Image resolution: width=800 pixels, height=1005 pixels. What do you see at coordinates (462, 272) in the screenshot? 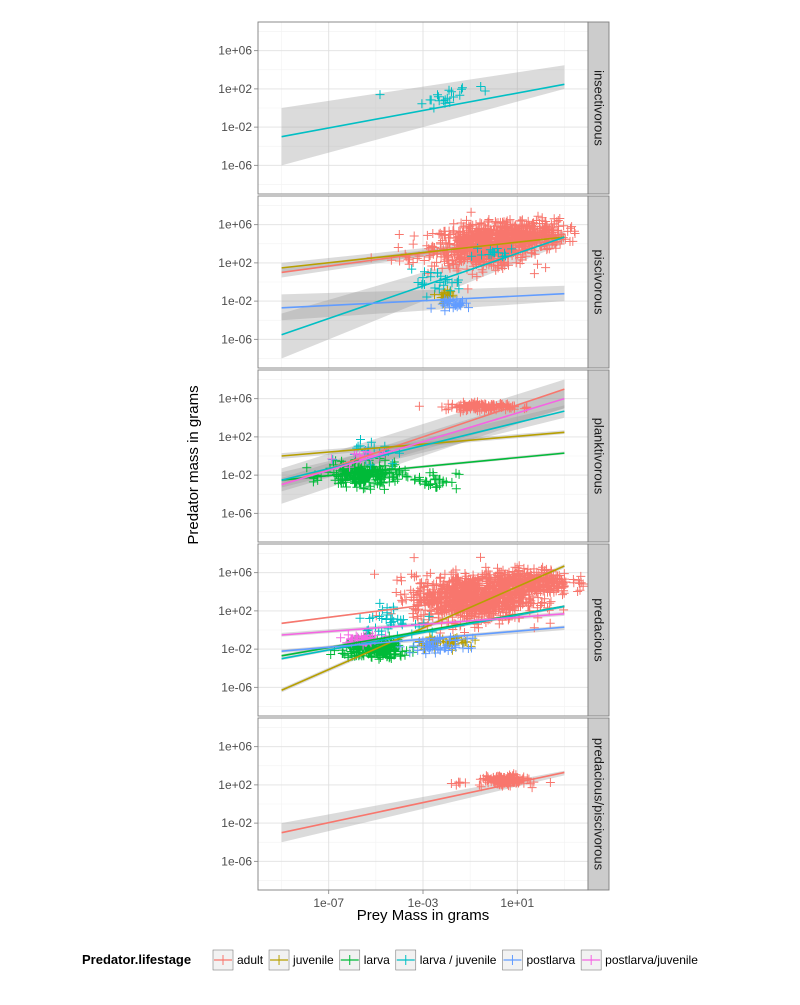
I see `points-larva-juvenile` at bounding box center [462, 272].